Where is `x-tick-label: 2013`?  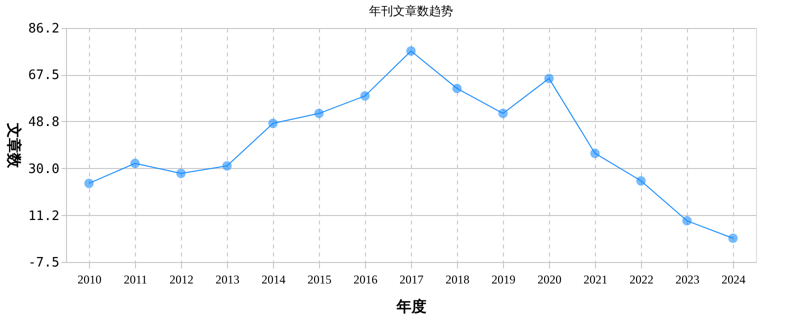
x-tick-label: 2013 is located at coordinates (228, 279).